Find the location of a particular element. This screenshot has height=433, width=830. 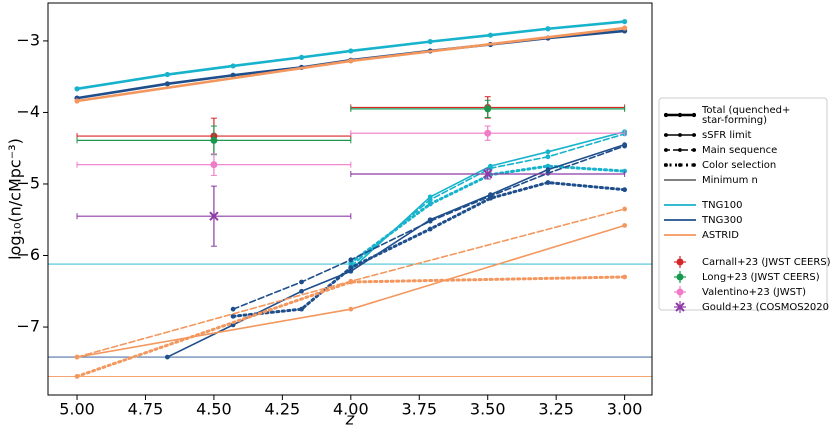

y-tick-label: −7 is located at coordinates (28, 326).